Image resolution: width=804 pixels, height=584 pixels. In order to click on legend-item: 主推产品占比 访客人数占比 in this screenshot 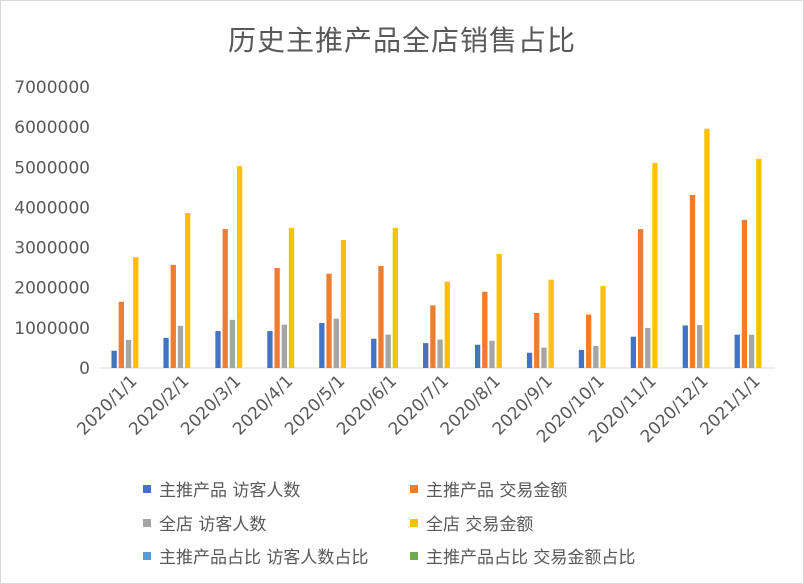, I will do `click(255, 555)`.